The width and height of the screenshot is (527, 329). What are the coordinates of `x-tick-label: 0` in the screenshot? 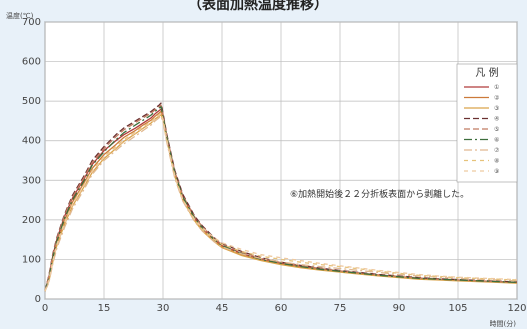 It's located at (45, 308).